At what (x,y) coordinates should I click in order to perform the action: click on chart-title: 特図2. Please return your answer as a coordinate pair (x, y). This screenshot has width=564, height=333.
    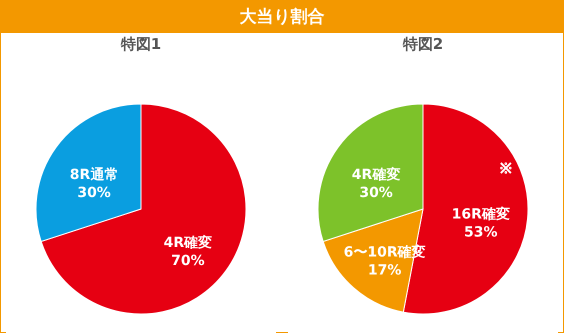
    Looking at the image, I should click on (423, 44).